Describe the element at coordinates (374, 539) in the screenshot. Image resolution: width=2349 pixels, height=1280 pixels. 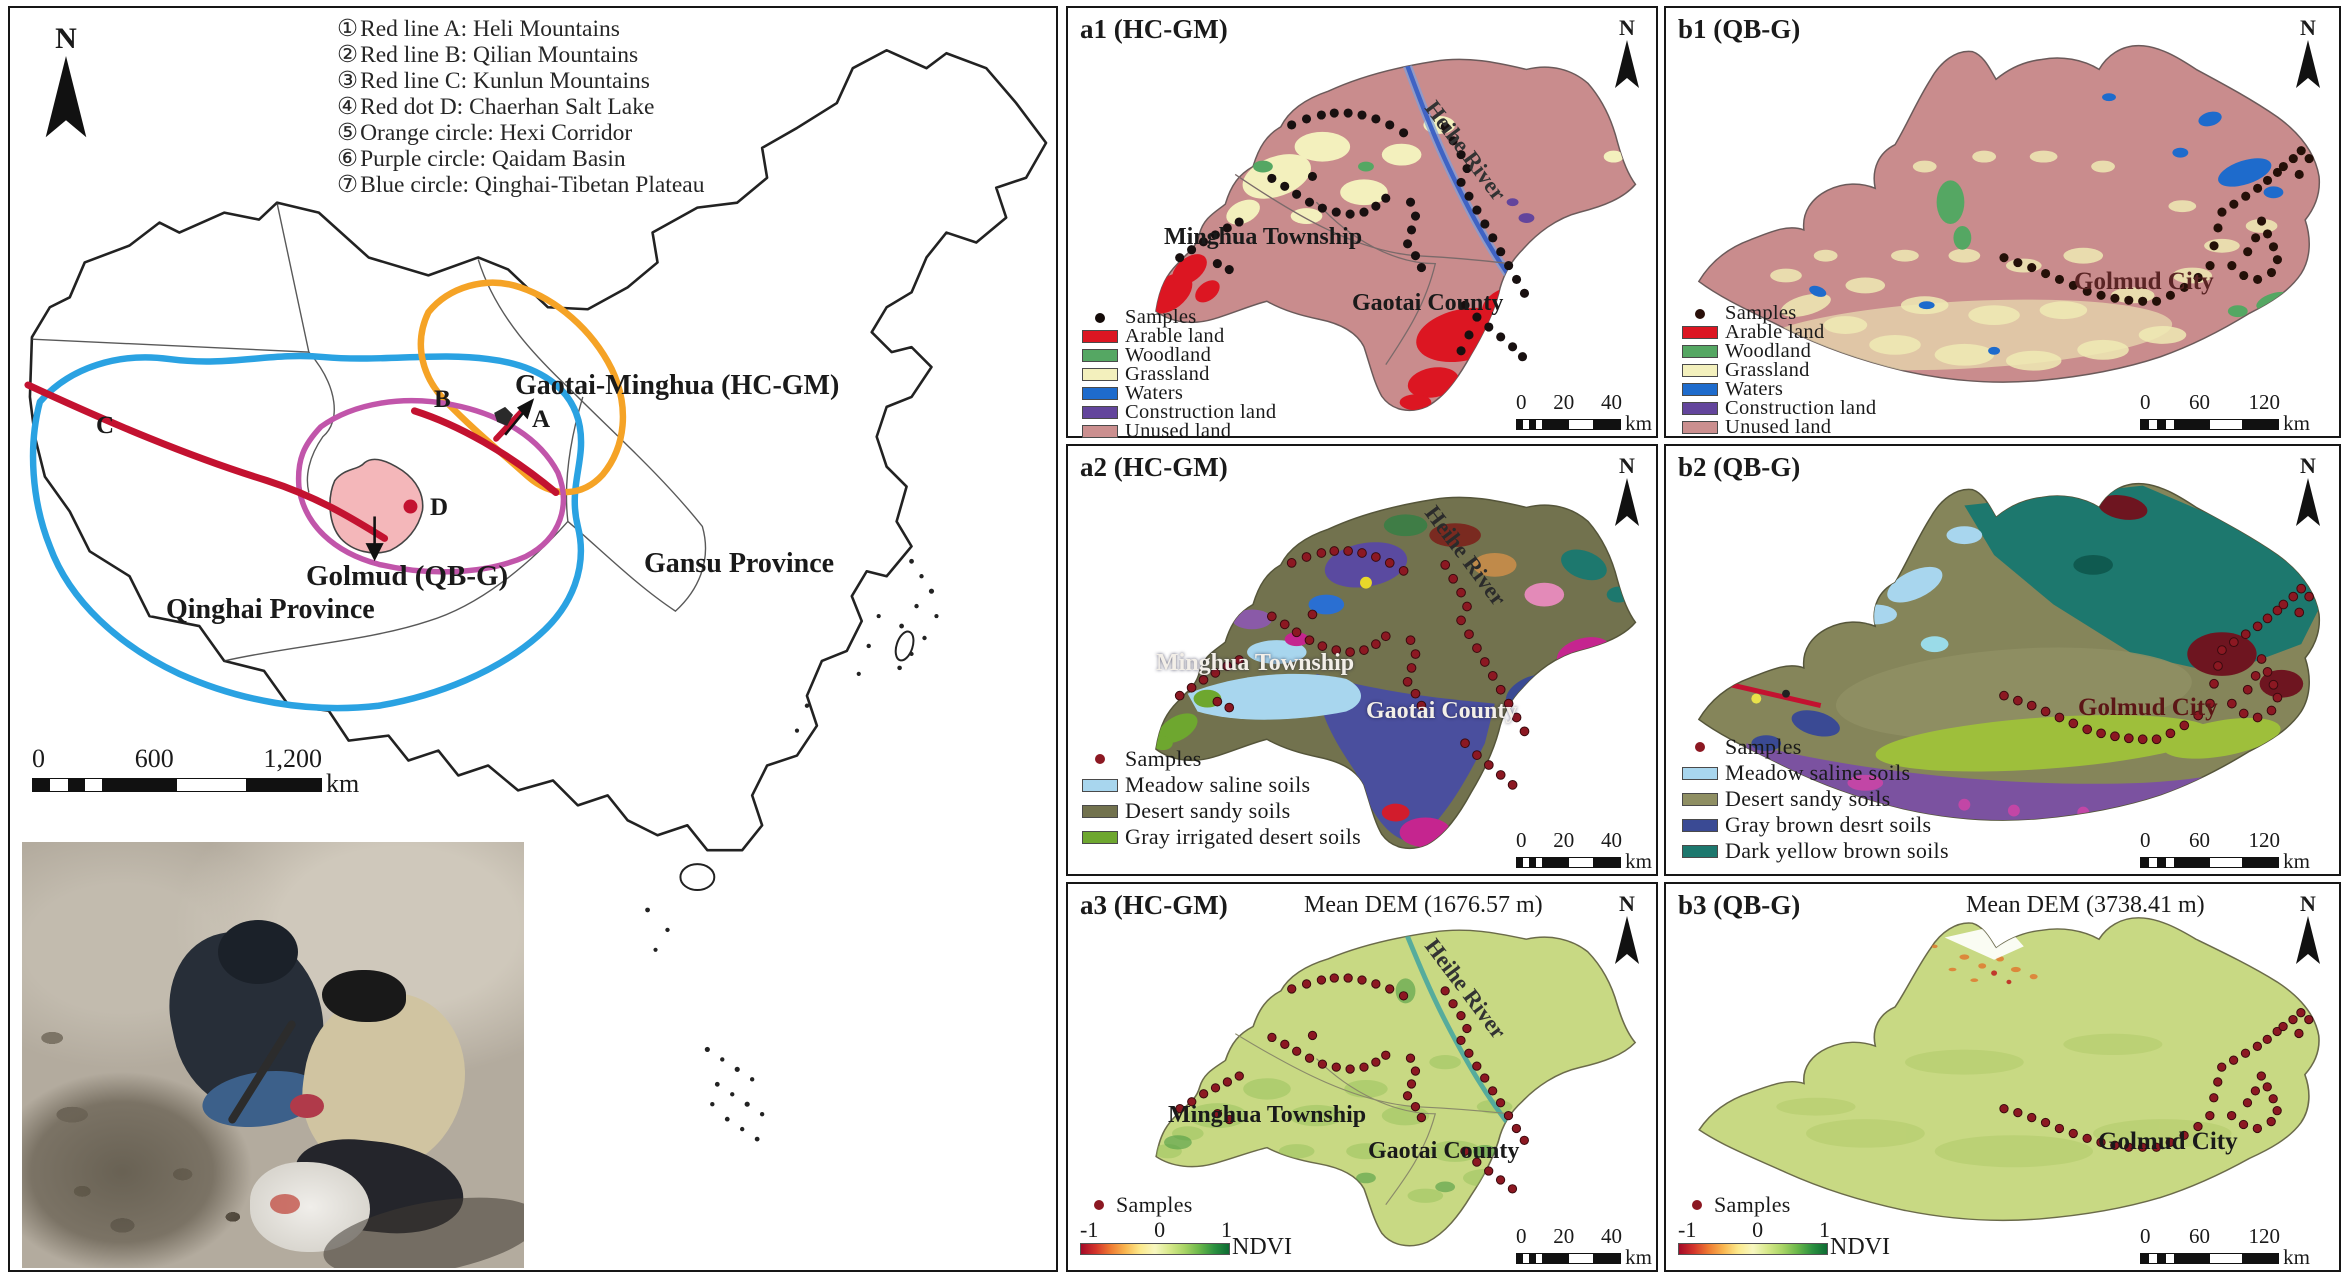
I see `label-arrow-golmud` at that location.